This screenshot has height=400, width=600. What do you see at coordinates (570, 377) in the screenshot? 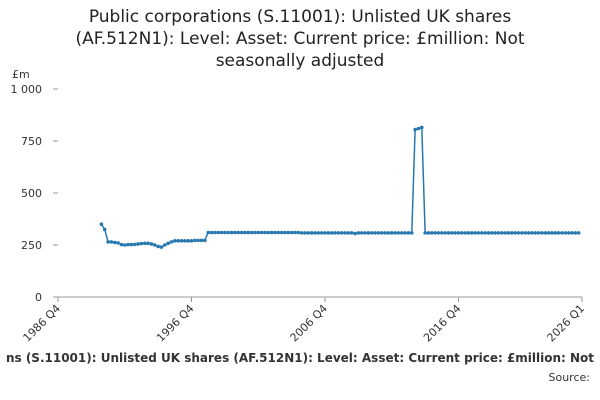
I see `source: Source:` at bounding box center [570, 377].